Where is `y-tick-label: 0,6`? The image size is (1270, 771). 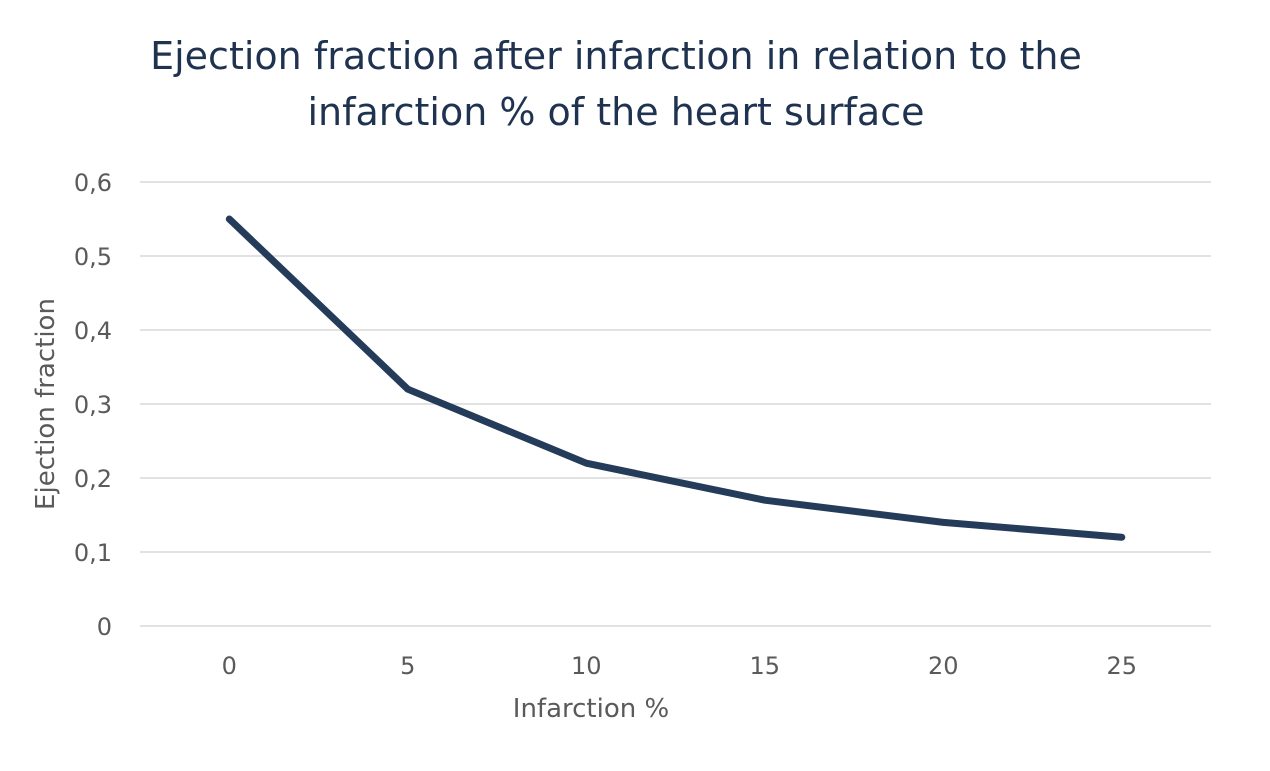
y-tick-label: 0,6 is located at coordinates (93, 183).